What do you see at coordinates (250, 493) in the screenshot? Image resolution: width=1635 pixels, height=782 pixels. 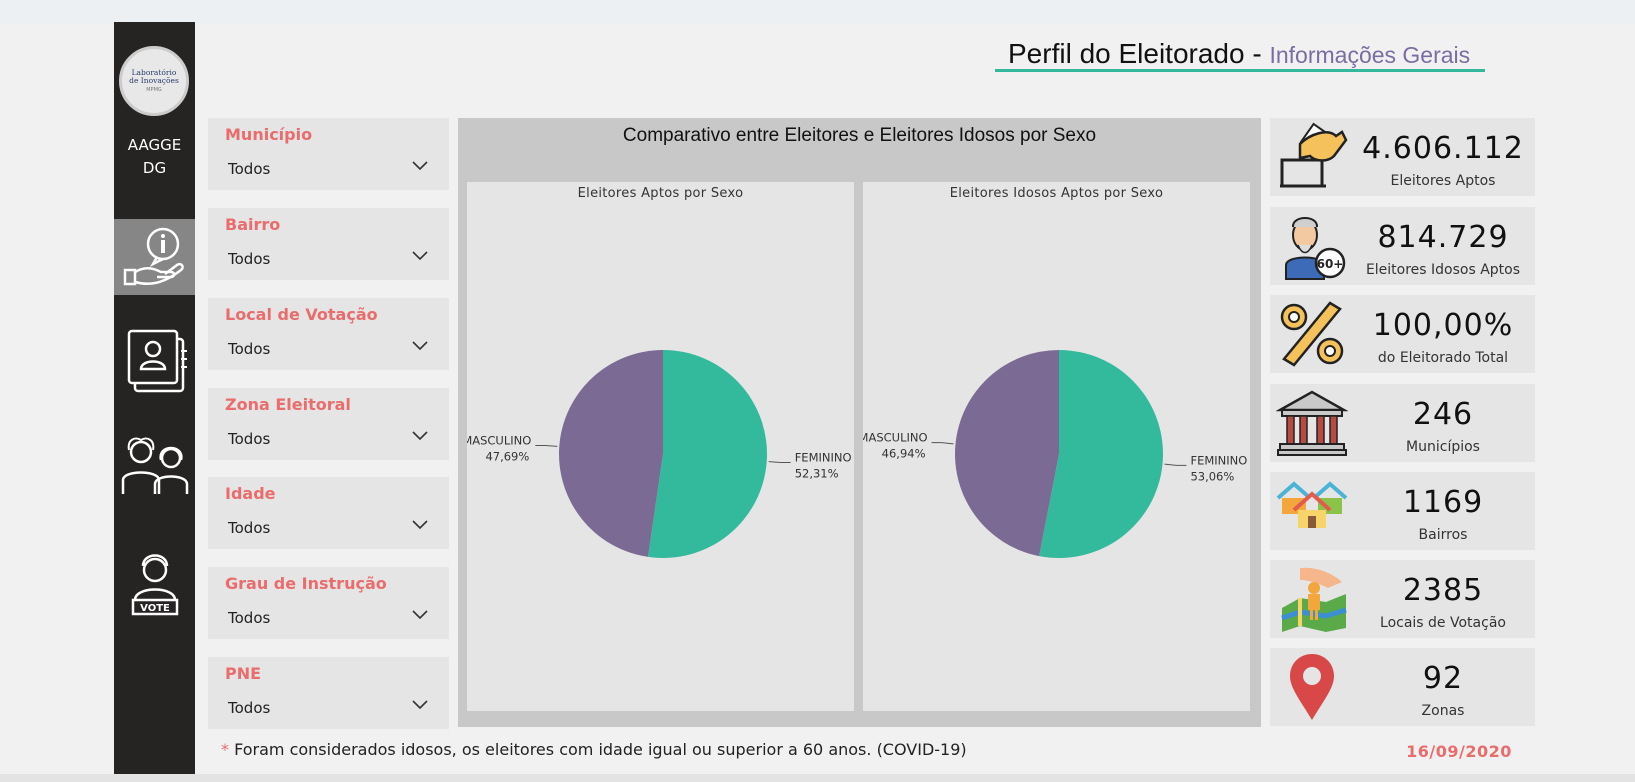 I see `filter-label: Idade` at bounding box center [250, 493].